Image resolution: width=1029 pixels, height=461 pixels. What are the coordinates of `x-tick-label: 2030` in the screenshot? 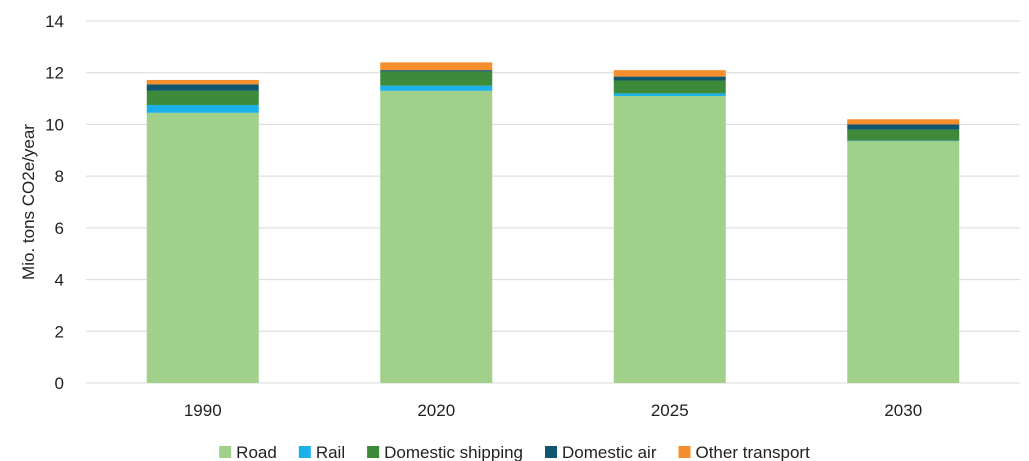 It's located at (903, 410).